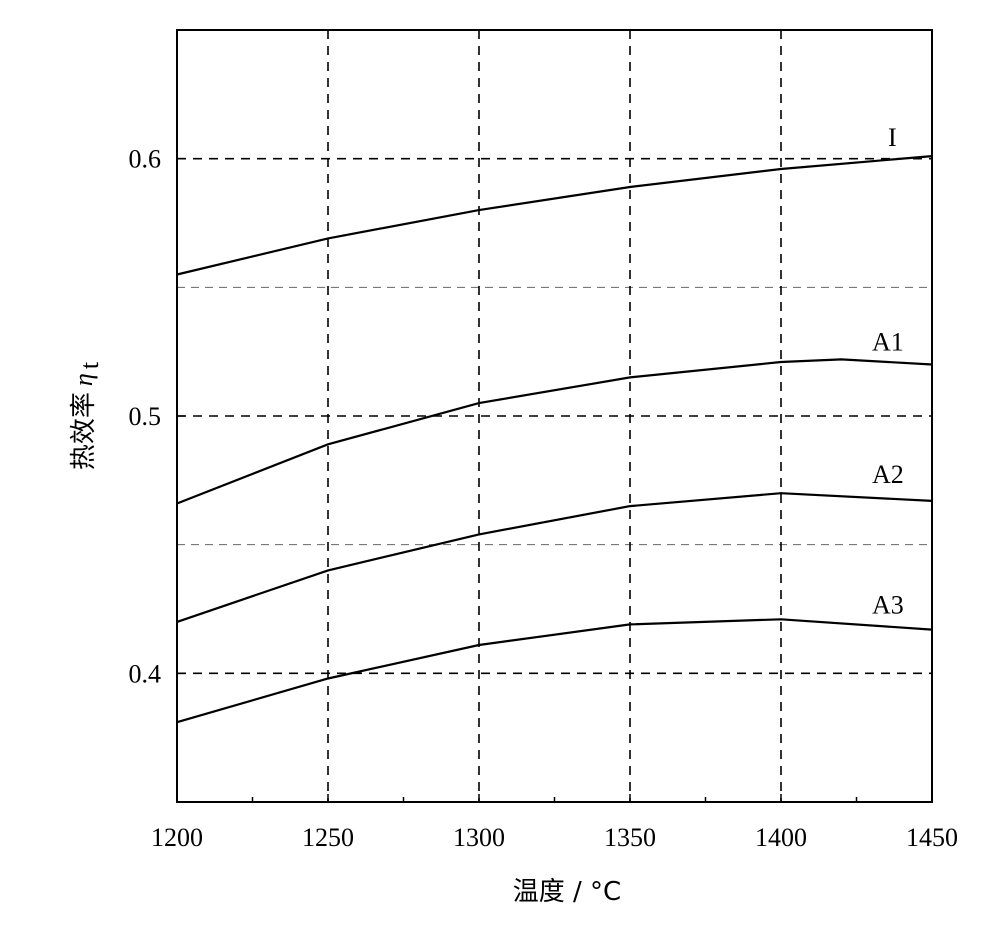 This screenshot has height=925, width=998. What do you see at coordinates (567, 892) in the screenshot?
I see `x-axis-title: 温度 / °C` at bounding box center [567, 892].